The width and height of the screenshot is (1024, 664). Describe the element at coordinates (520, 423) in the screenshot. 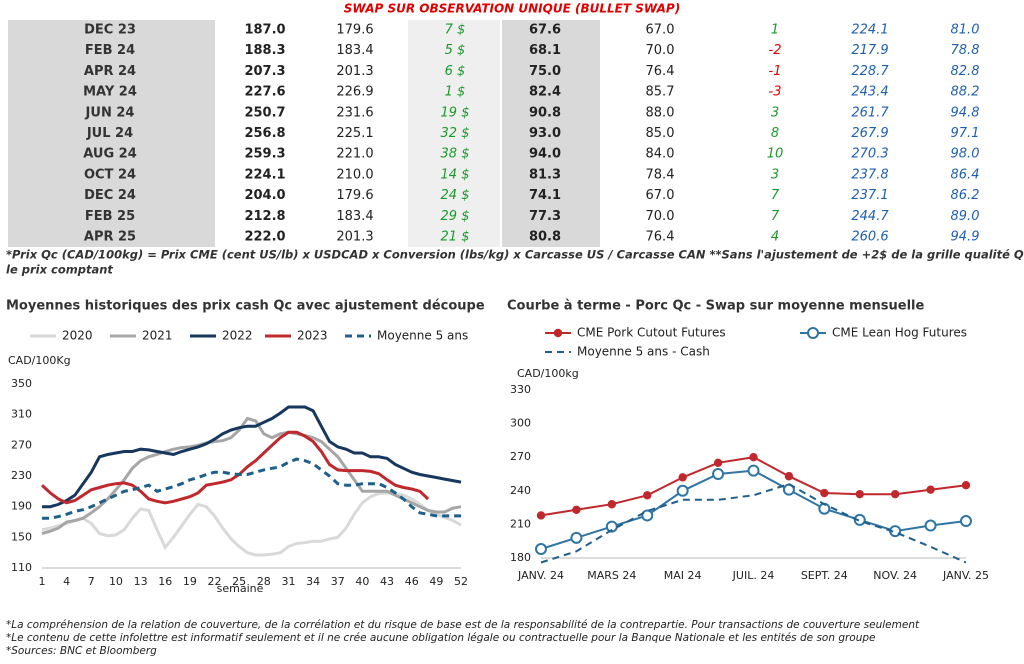

I see `y-tick-label: 300` at that location.